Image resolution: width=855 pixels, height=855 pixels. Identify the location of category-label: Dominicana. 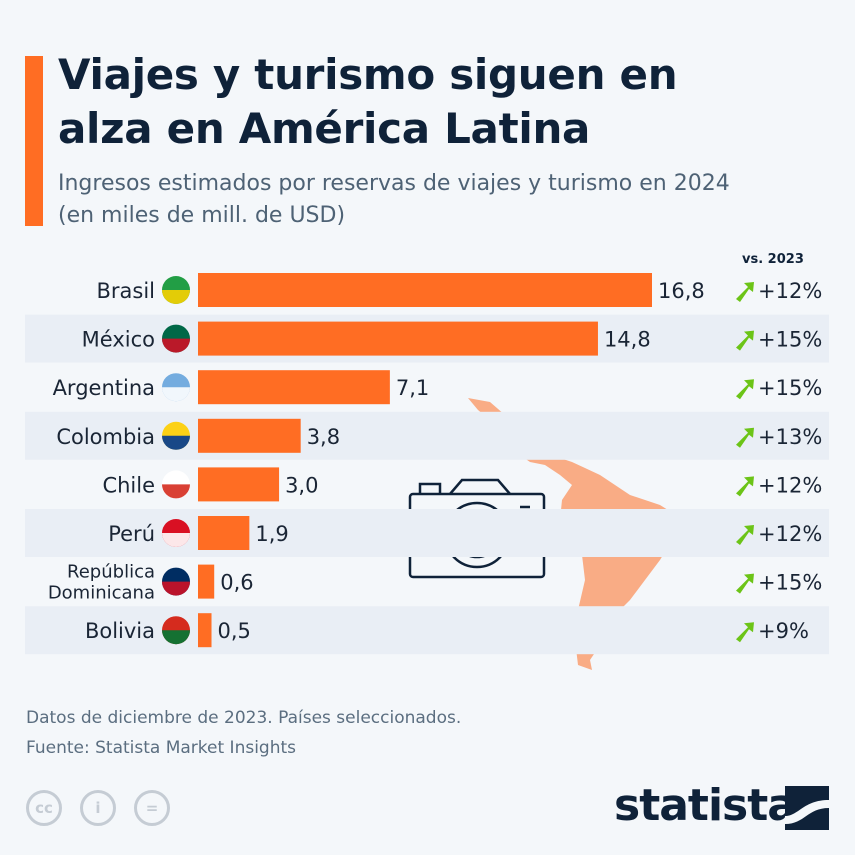
(101, 593).